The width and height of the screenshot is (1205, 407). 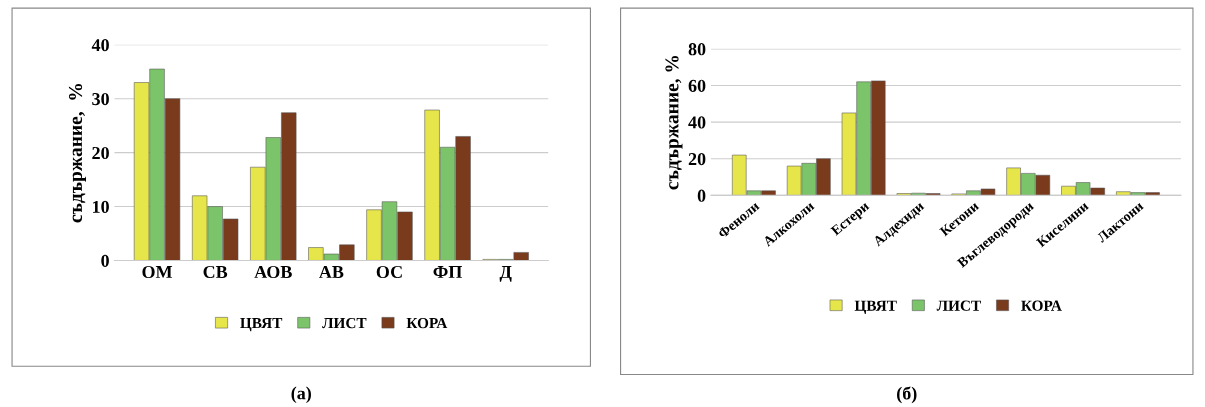 I want to click on text: (б), so click(x=907, y=395).